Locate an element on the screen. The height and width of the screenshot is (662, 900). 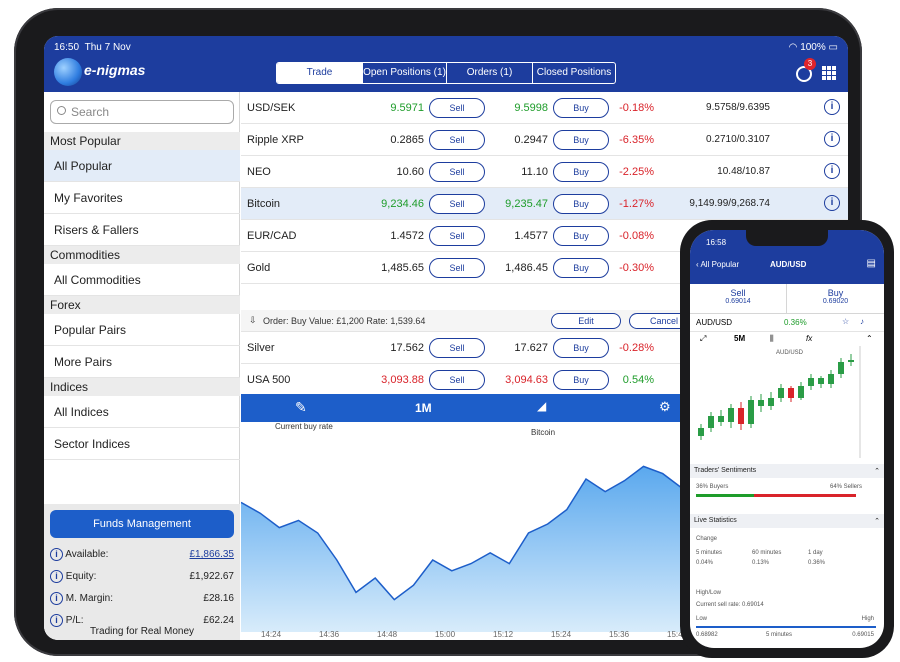
chart-period-button: 1M is located at coordinates (423, 408).